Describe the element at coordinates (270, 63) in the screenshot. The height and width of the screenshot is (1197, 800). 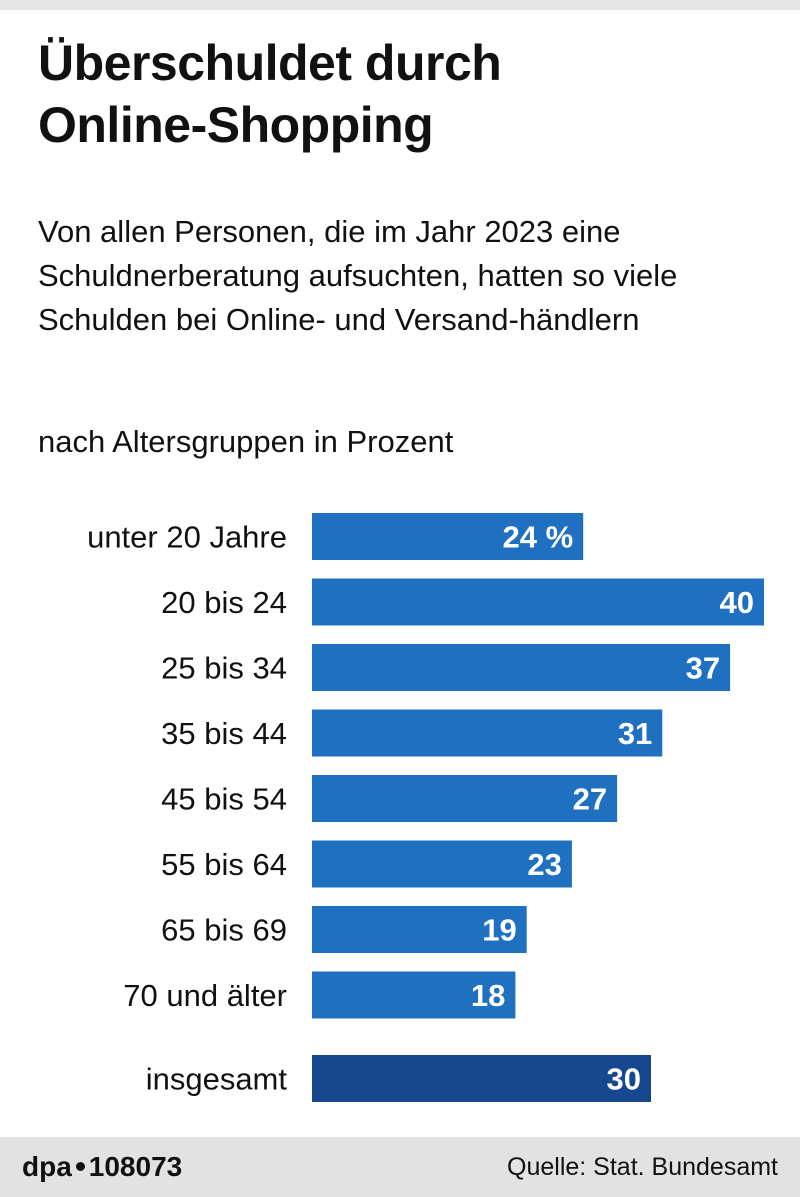
I see `chart-title-line-1: Überschuldet durch` at that location.